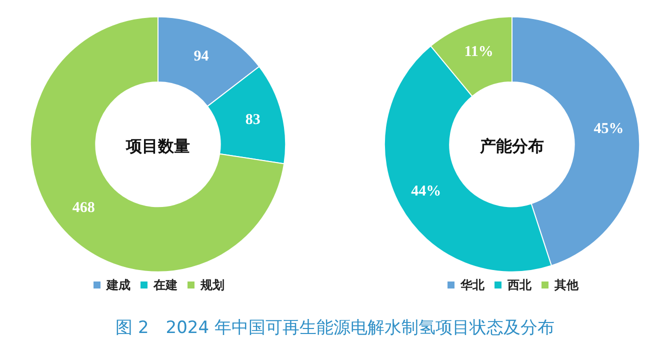  What do you see at coordinates (473, 285) in the screenshot?
I see `legend-label: 华北` at bounding box center [473, 285].